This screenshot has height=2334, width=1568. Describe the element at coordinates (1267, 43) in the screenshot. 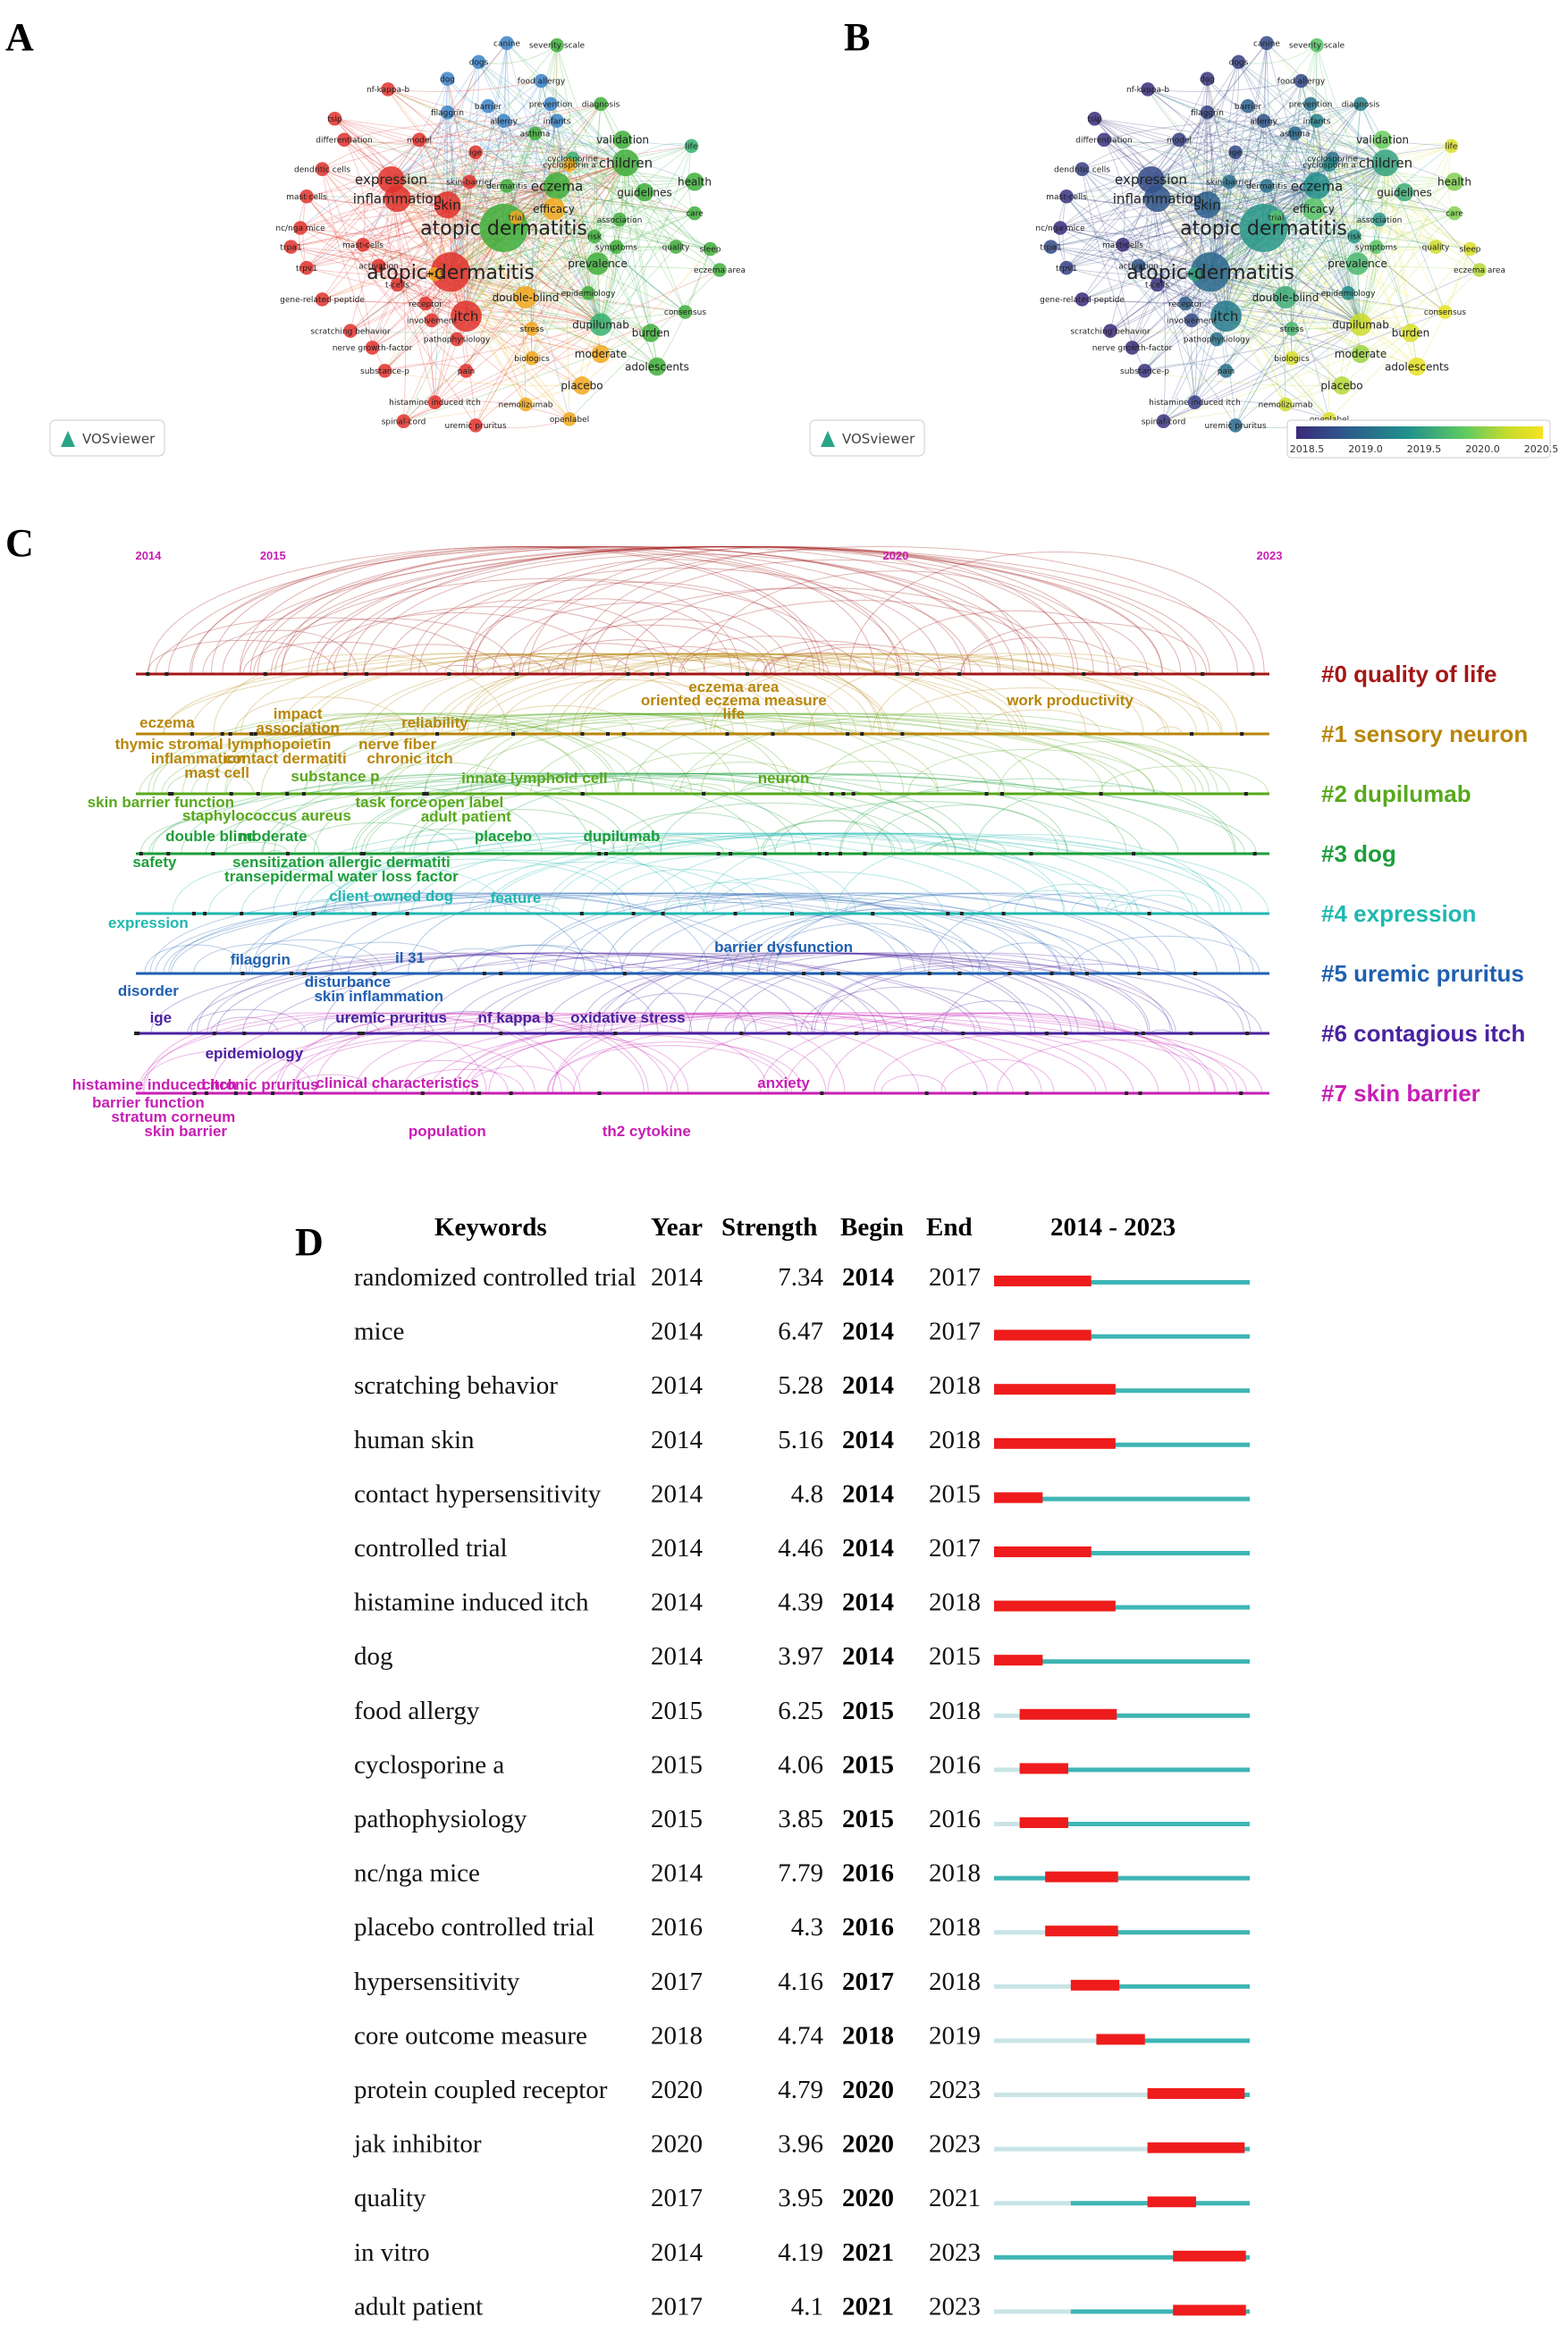

I see `node-canine` at that location.